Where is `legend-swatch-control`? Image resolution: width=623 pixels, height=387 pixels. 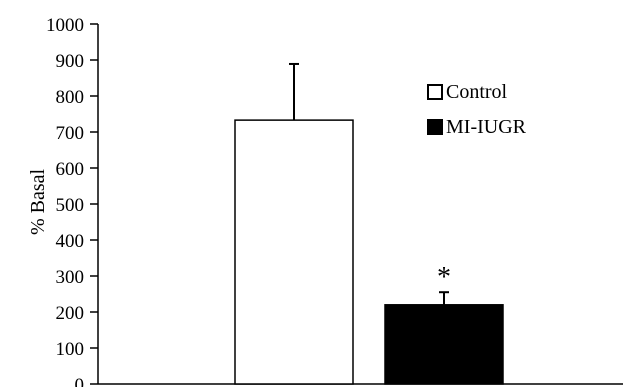
legend-swatch-control is located at coordinates (435, 92).